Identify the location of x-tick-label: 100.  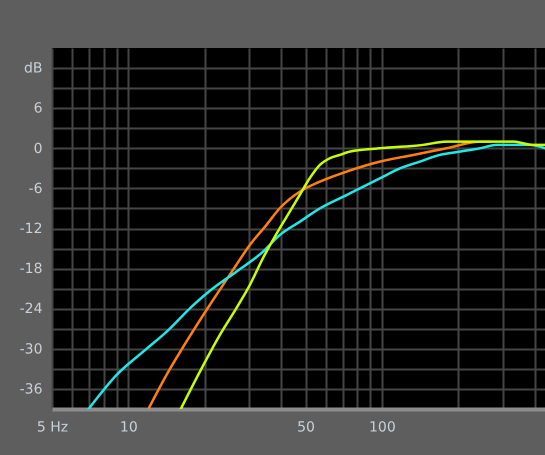
(382, 428).